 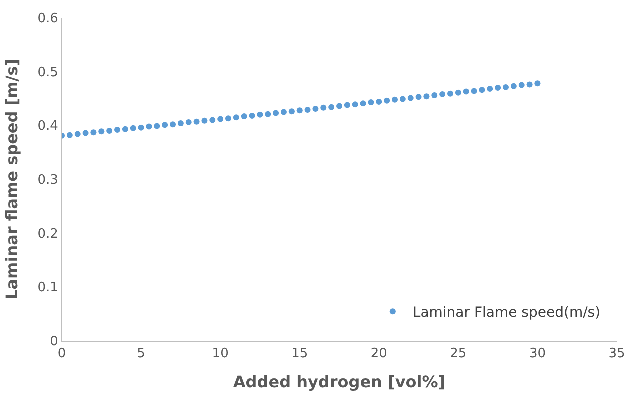 What do you see at coordinates (12, 179) in the screenshot?
I see `y-axis-title: Laminar flame speed [m/s]` at bounding box center [12, 179].